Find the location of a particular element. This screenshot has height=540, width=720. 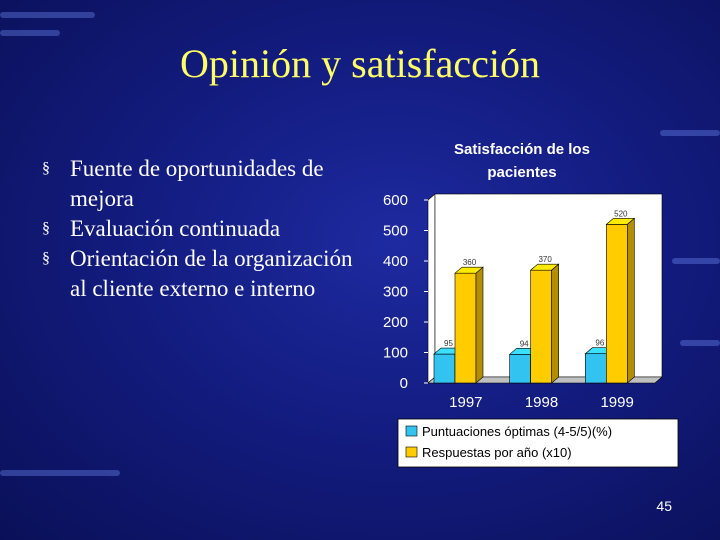

x-tick-label: 1999 is located at coordinates (616, 402).